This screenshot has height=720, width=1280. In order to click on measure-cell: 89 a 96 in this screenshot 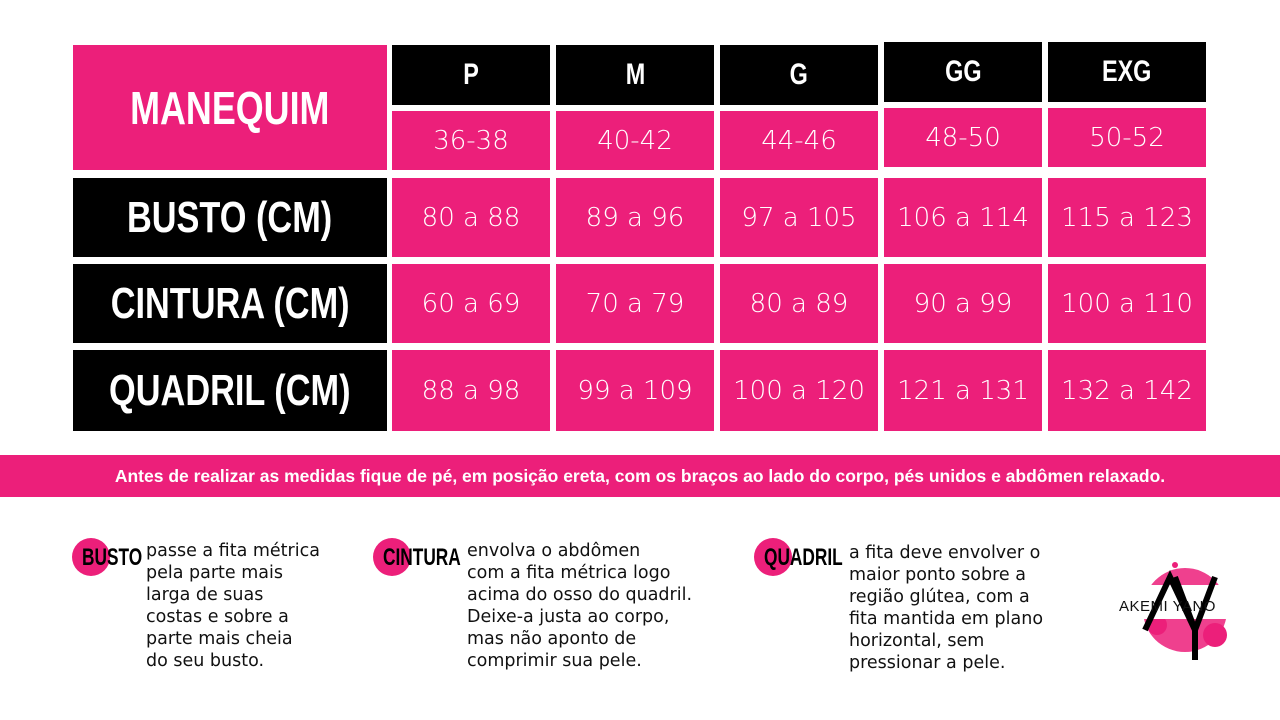, I will do `click(635, 217)`.